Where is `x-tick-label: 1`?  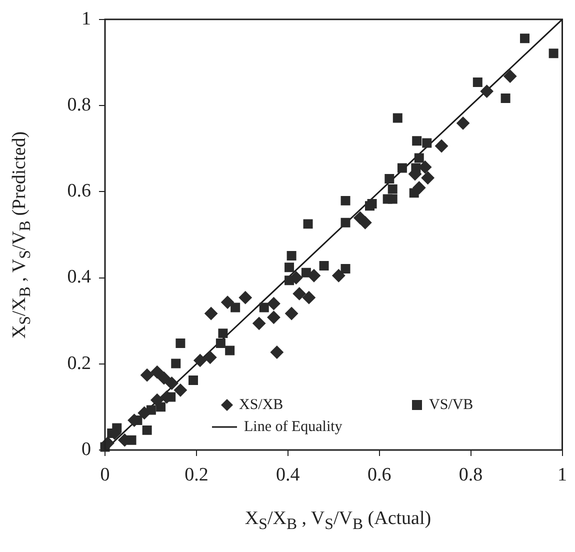
x-tick-label: 1 is located at coordinates (562, 475).